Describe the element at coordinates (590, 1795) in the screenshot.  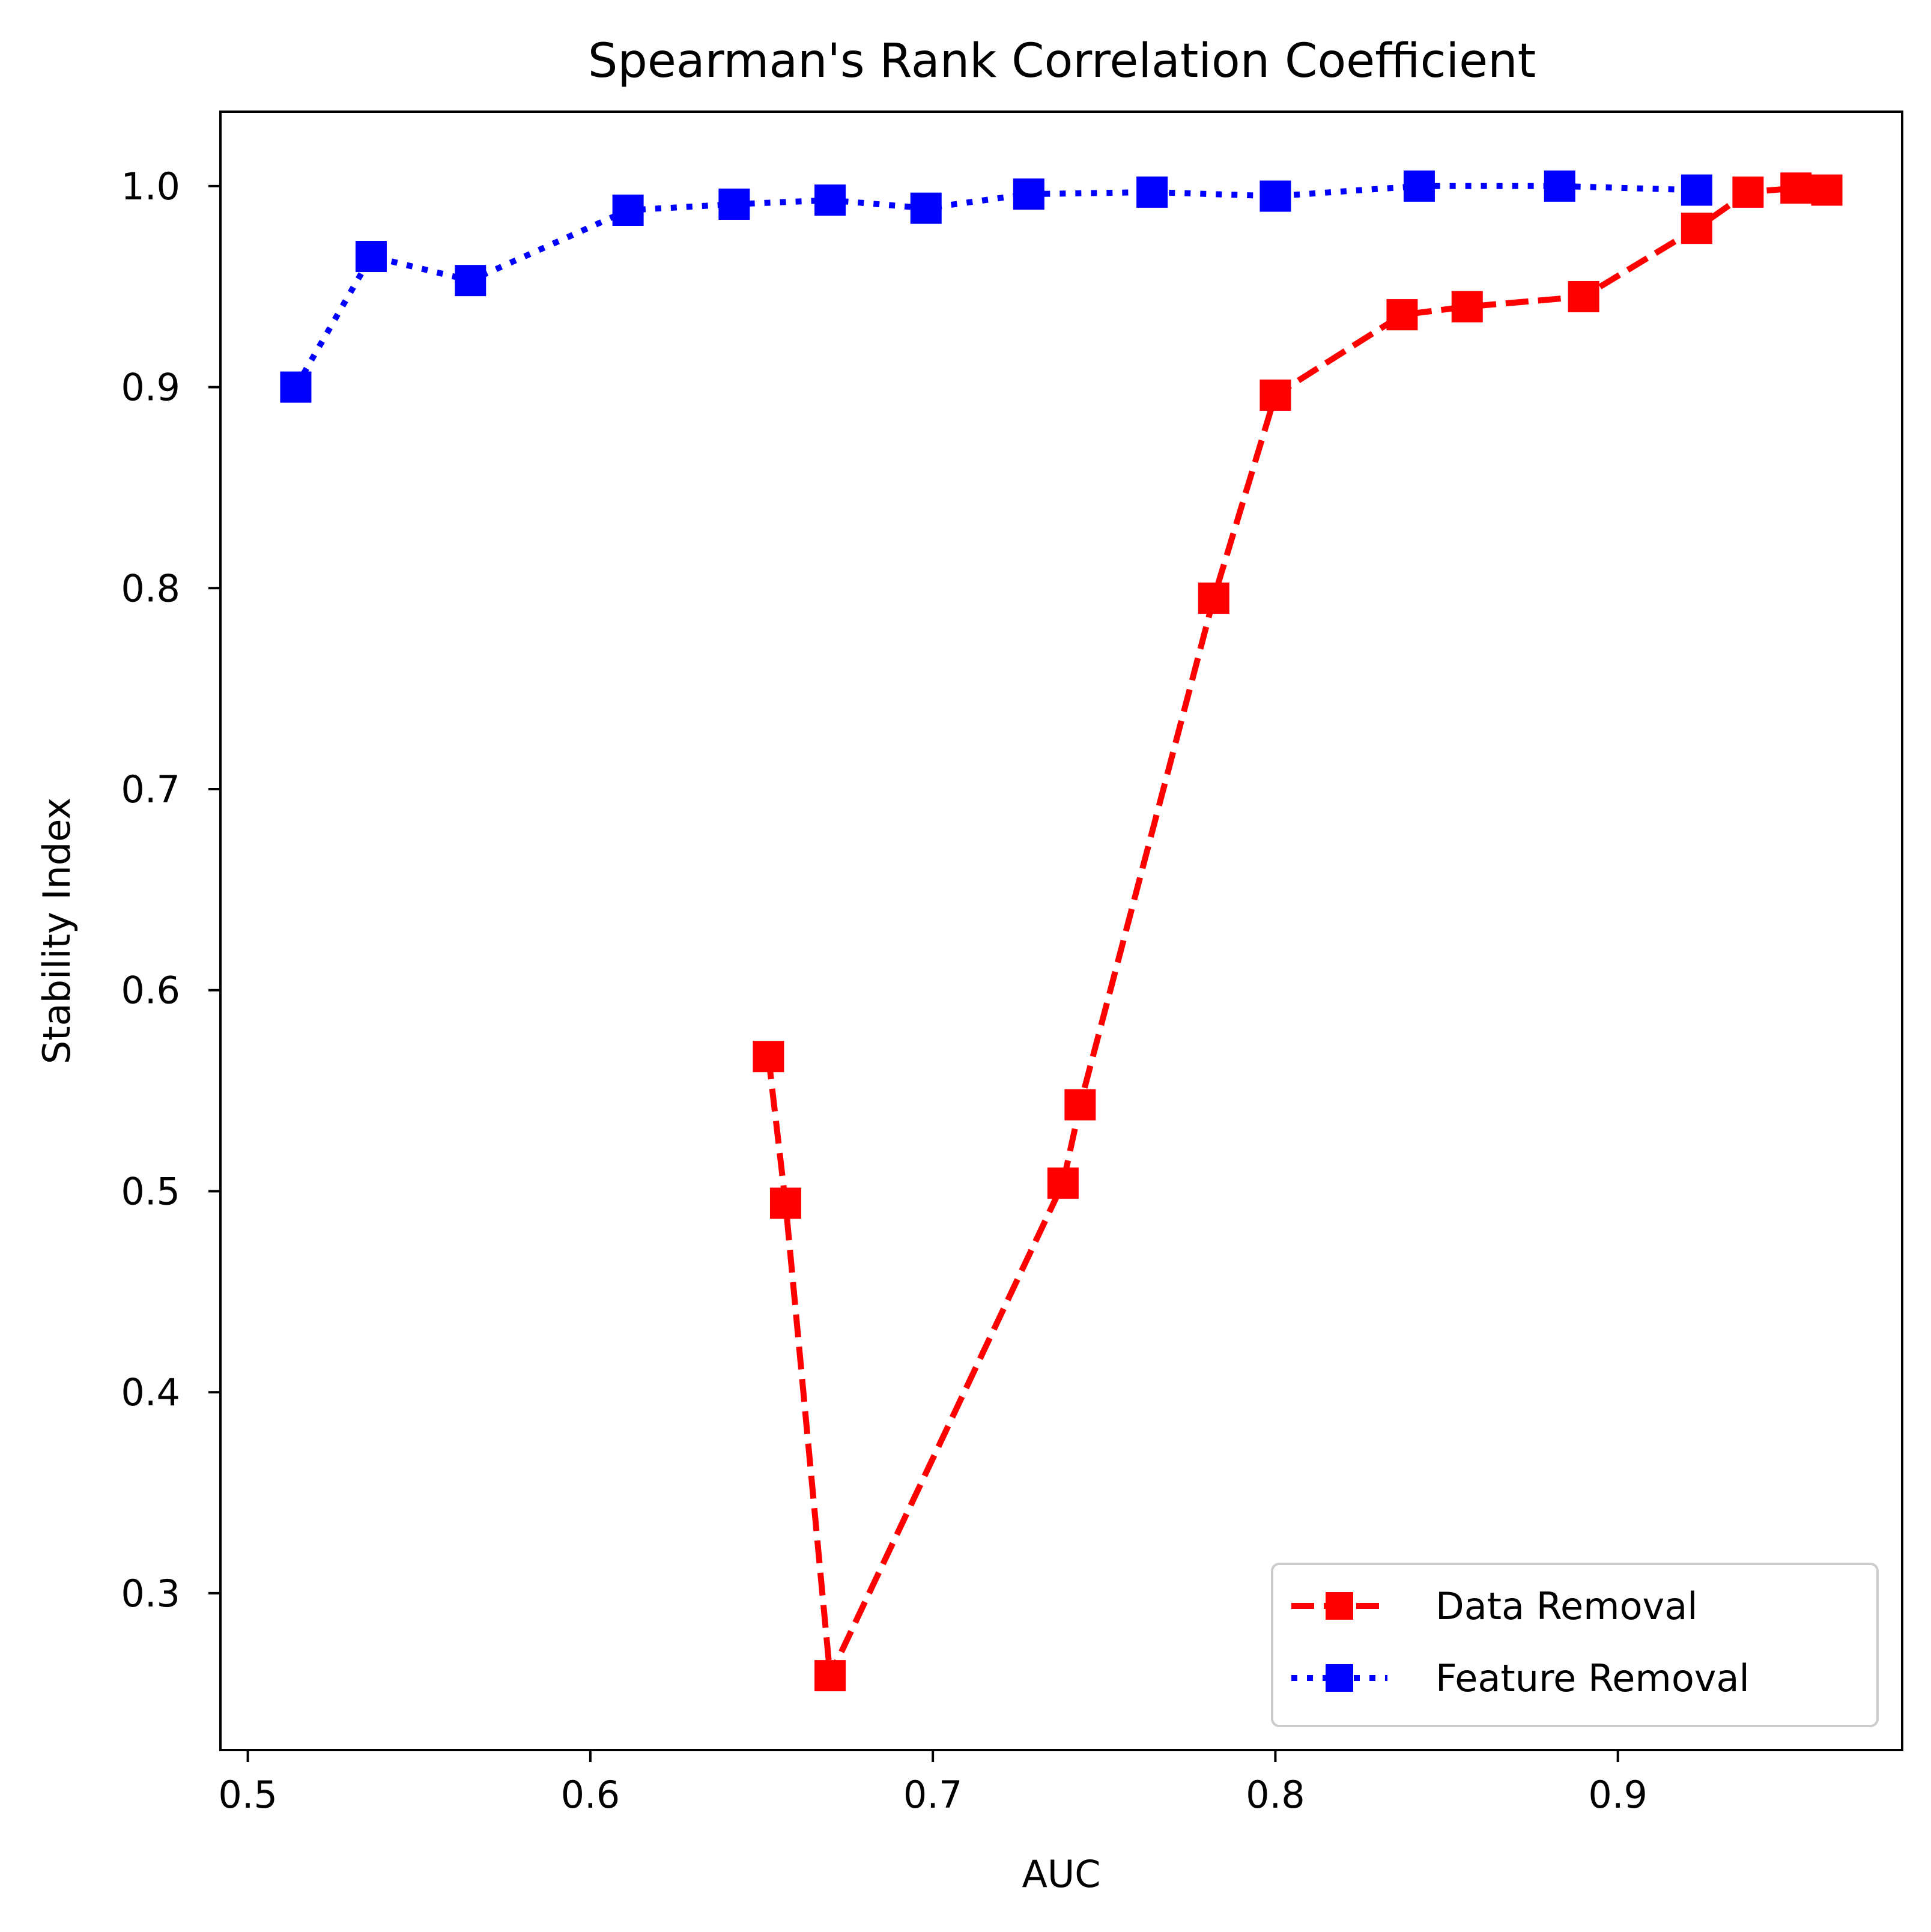
I see `x-tick-label: 0.6` at that location.